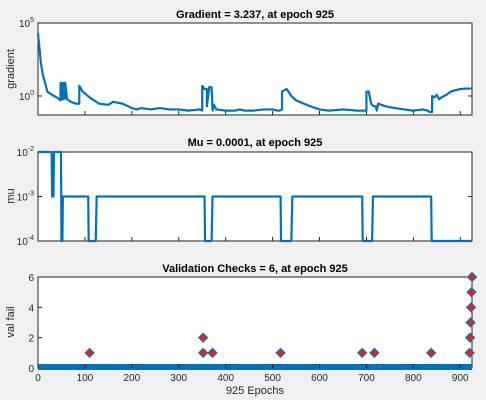 The height and width of the screenshot is (400, 486). I want to click on ytick-label: 10⁰, so click(26, 96).